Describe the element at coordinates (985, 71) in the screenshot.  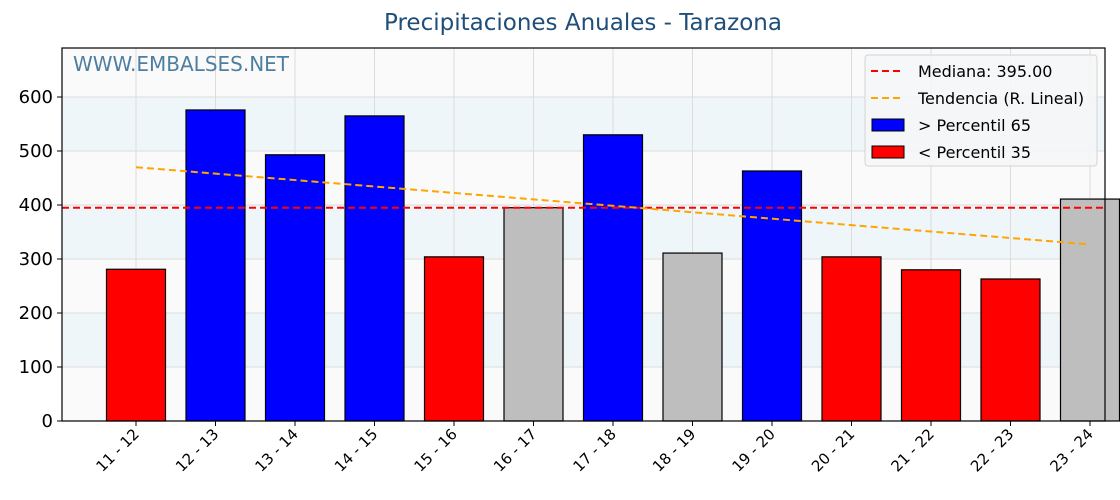
I see `legend-item-label: Mediana: 395.00` at that location.